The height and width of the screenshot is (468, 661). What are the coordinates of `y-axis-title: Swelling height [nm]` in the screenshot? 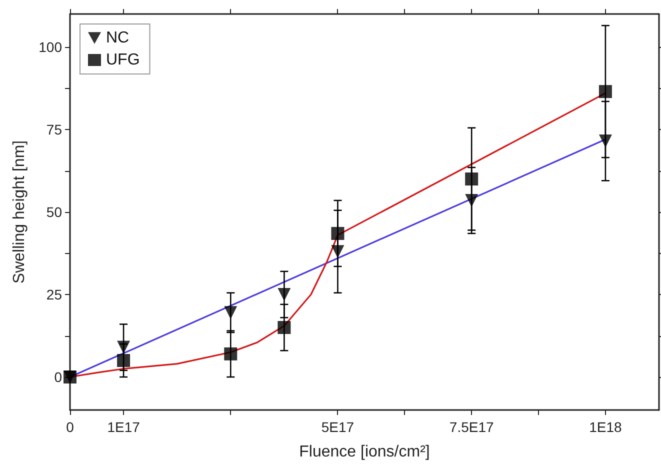 It's located at (19, 212).